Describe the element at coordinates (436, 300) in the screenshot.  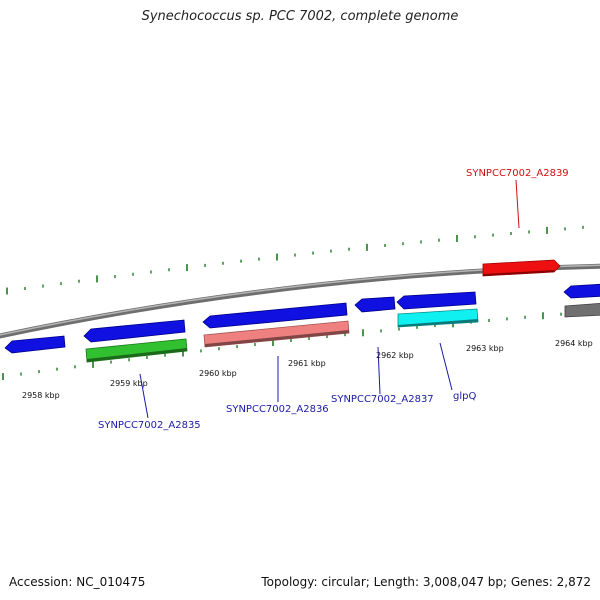
I see `gene-glpq-upper` at that location.